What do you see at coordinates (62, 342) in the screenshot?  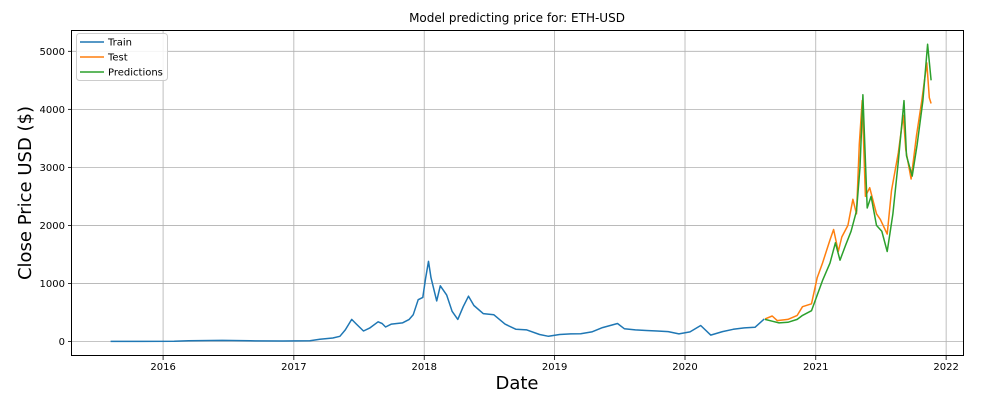 I see `y-tick-label: 0` at bounding box center [62, 342].